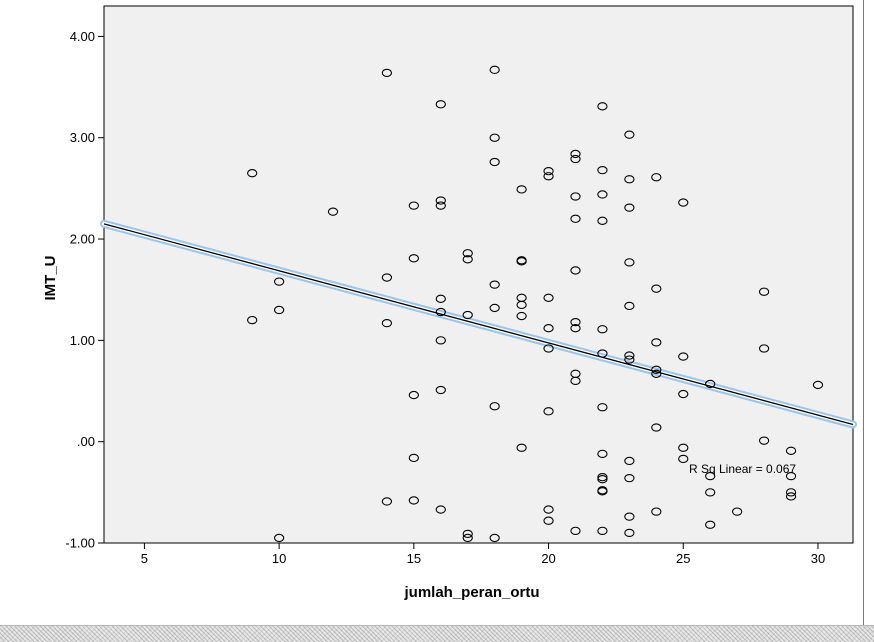  Describe the element at coordinates (80, 543) in the screenshot. I see `y-tick-label: -1.00` at that location.